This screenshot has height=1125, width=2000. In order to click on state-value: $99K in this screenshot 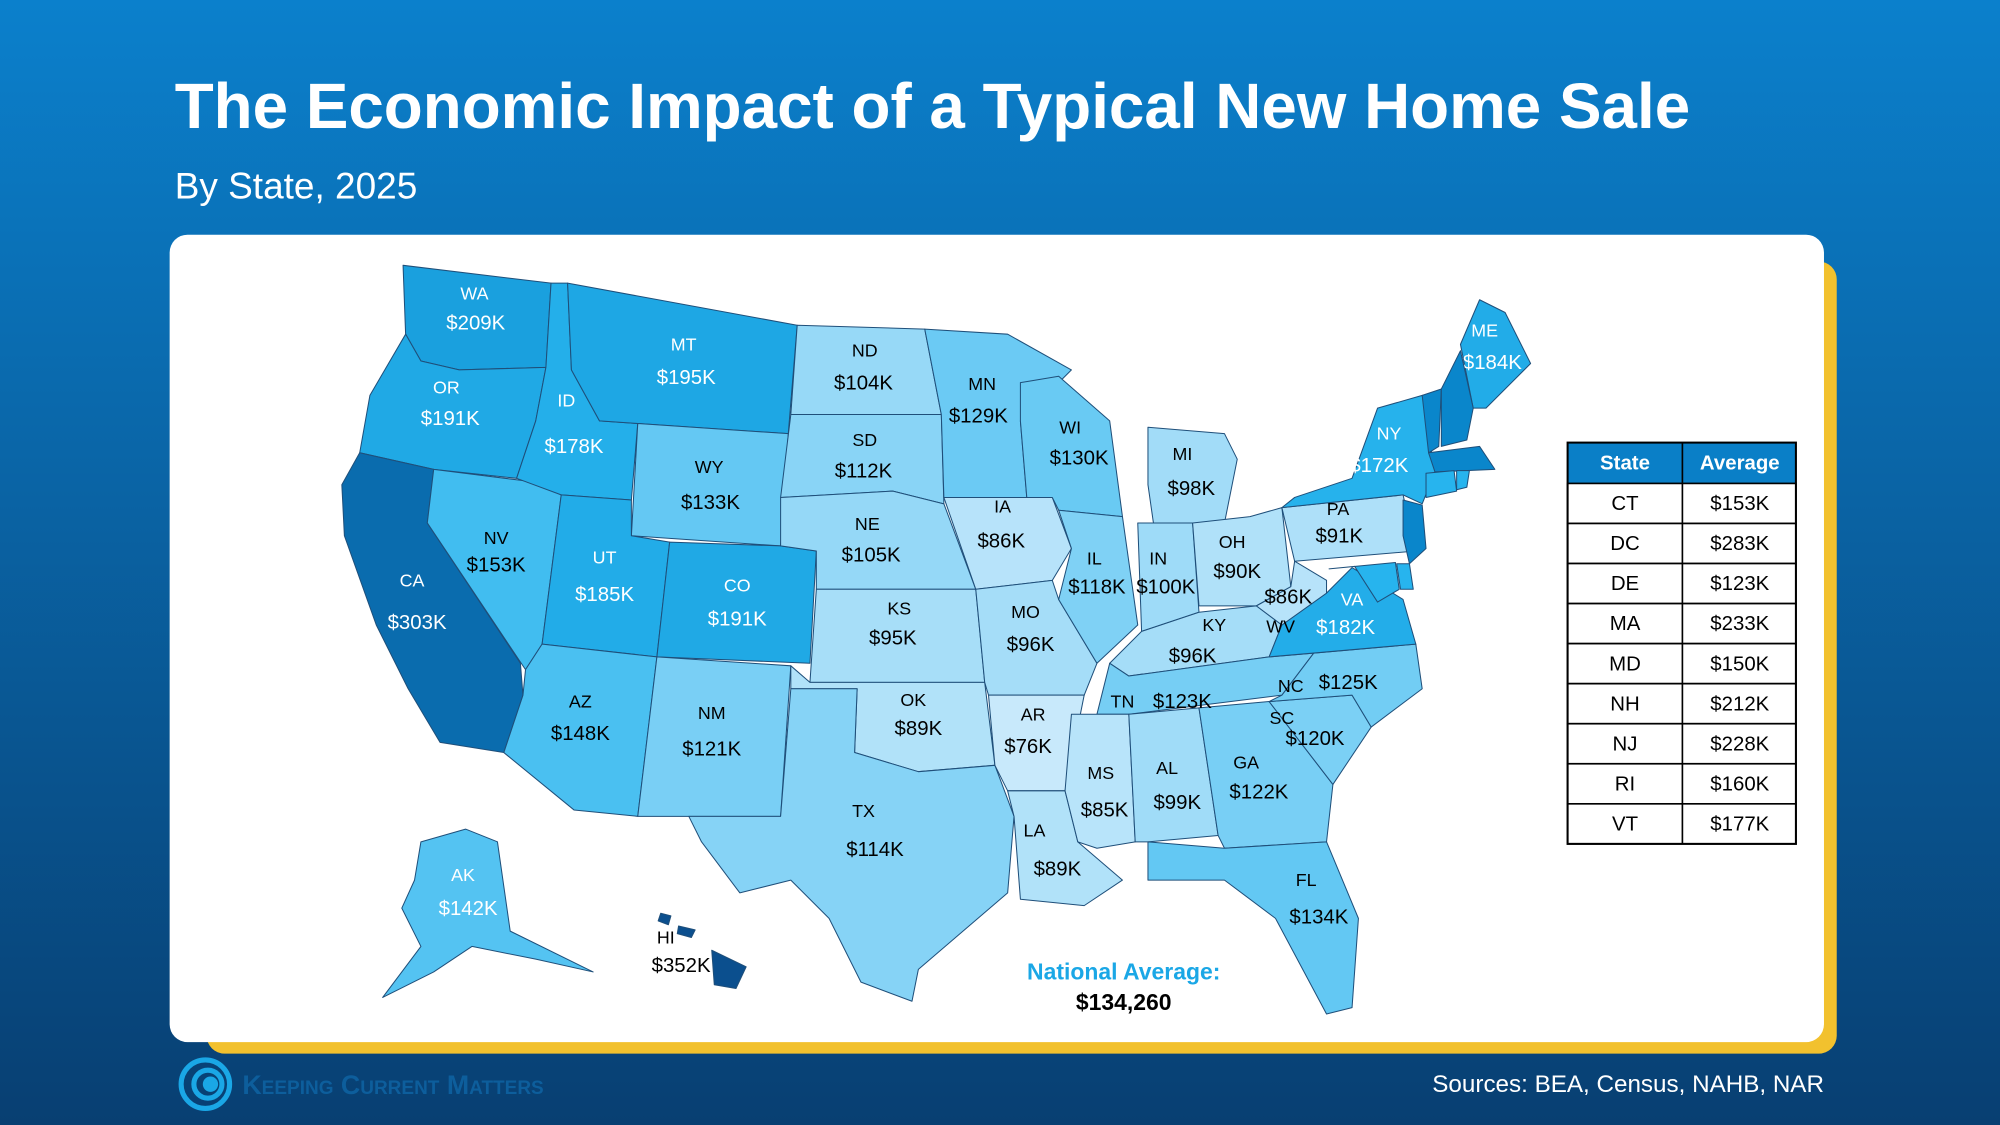, I will do `click(1177, 803)`.